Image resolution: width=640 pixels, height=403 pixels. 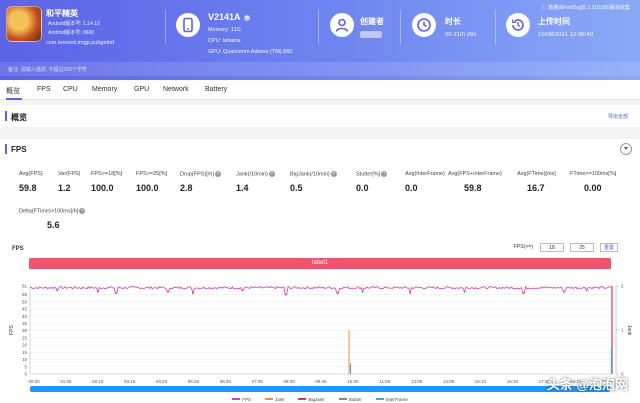 What do you see at coordinates (74, 24) in the screenshot?
I see `android-version: Android版本号: 1.14.10` at bounding box center [74, 24].